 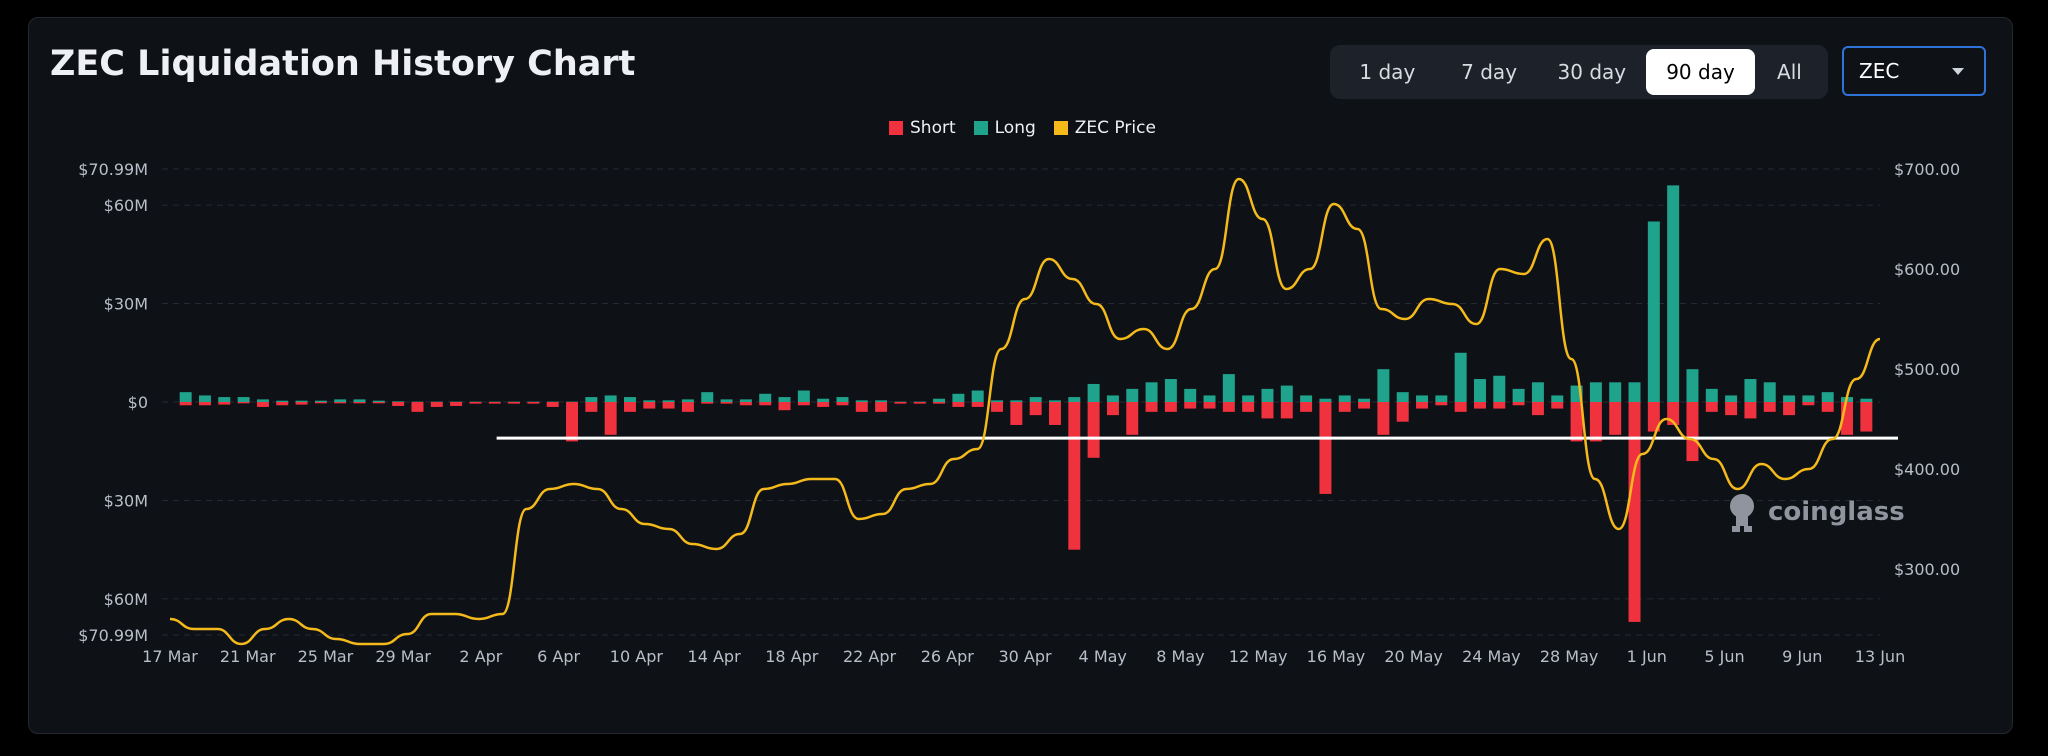 What do you see at coordinates (1814, 512) in the screenshot?
I see `coinglass-watermark: coinglass` at bounding box center [1814, 512].